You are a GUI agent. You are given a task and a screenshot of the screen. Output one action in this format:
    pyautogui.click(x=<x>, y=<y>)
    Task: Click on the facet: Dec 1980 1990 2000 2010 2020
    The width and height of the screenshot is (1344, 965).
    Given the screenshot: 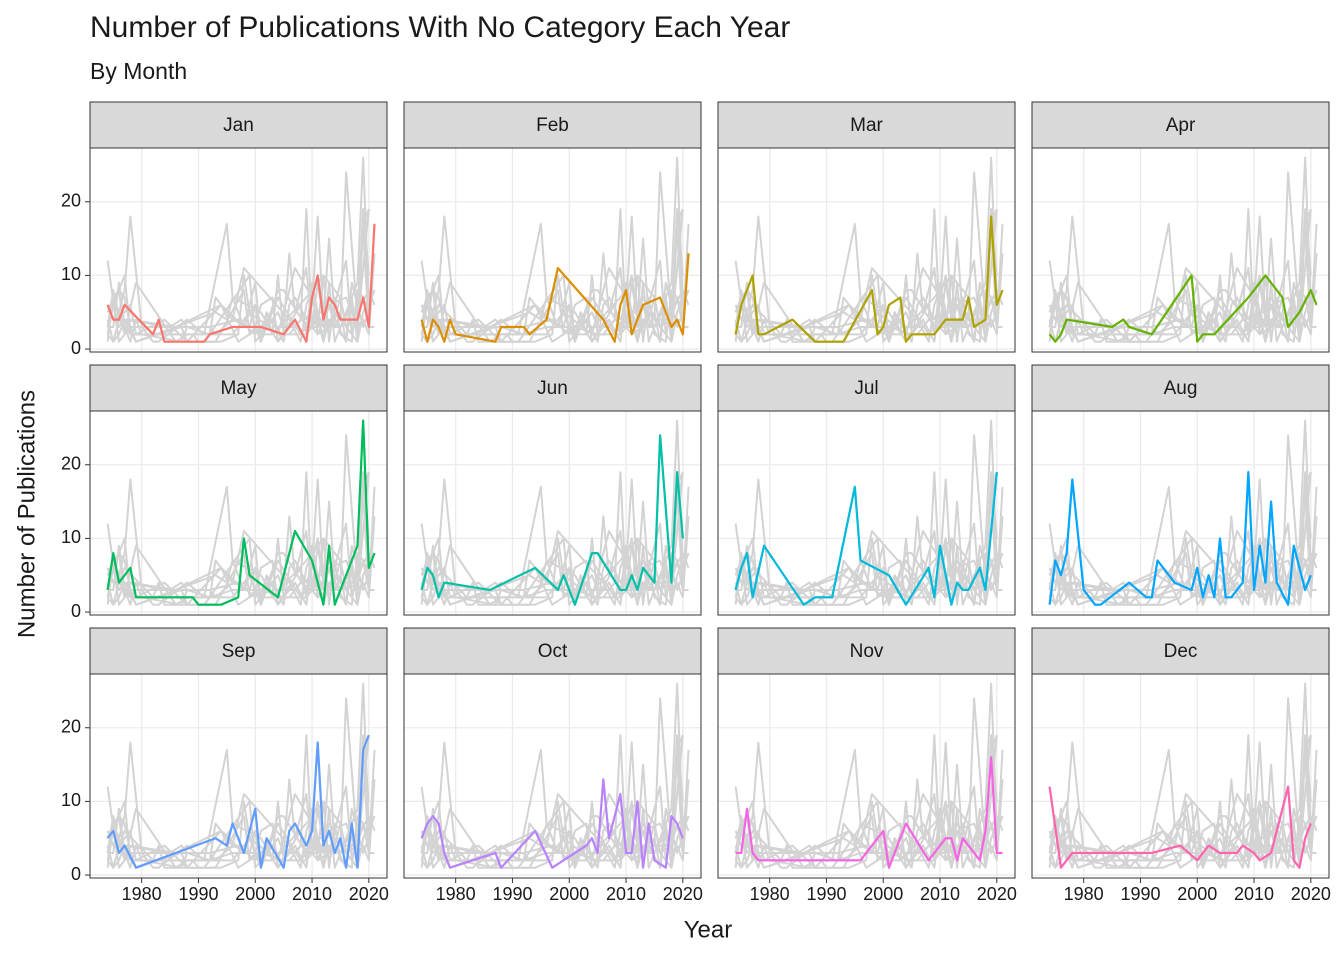 What is the action you would take?
    pyautogui.click(x=1181, y=765)
    